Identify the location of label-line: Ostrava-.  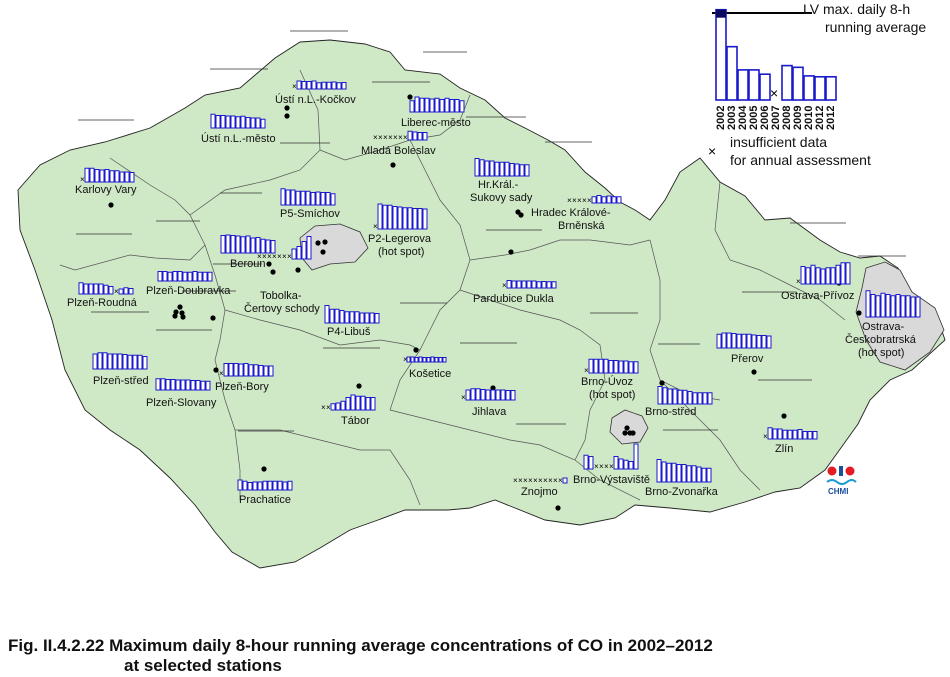
(883, 327).